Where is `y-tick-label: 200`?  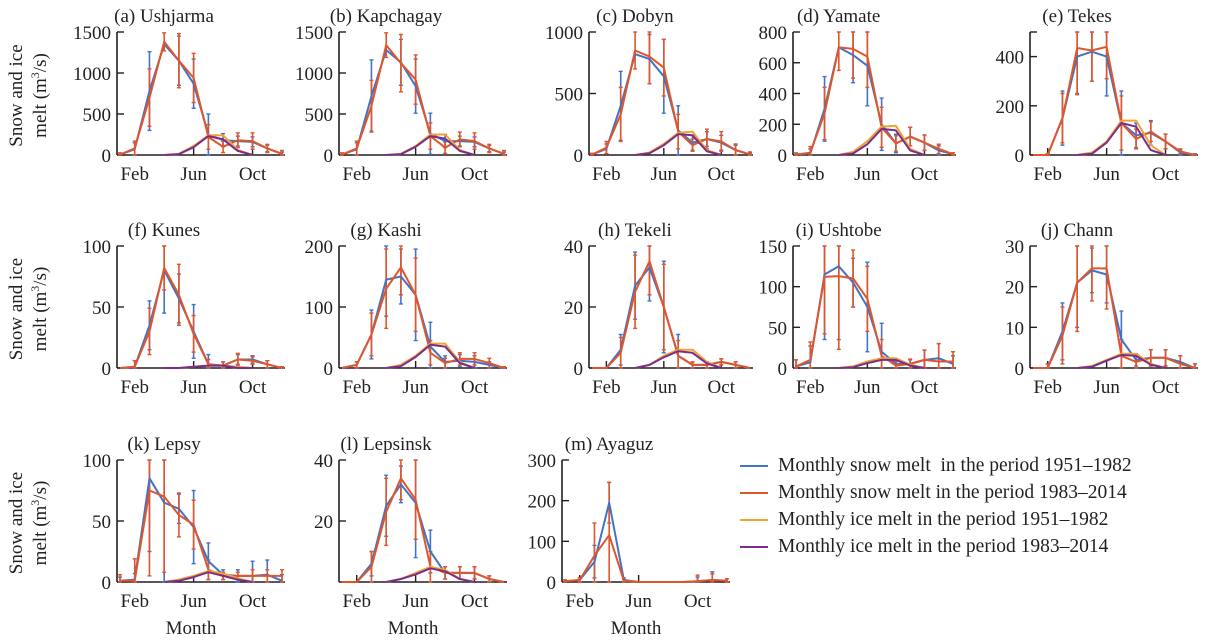 y-tick-label: 200 is located at coordinates (773, 125).